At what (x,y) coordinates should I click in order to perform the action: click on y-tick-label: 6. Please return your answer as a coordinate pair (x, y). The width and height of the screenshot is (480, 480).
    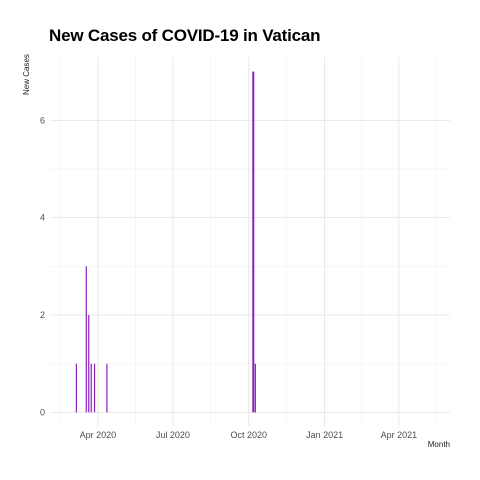
    Looking at the image, I should click on (42, 120).